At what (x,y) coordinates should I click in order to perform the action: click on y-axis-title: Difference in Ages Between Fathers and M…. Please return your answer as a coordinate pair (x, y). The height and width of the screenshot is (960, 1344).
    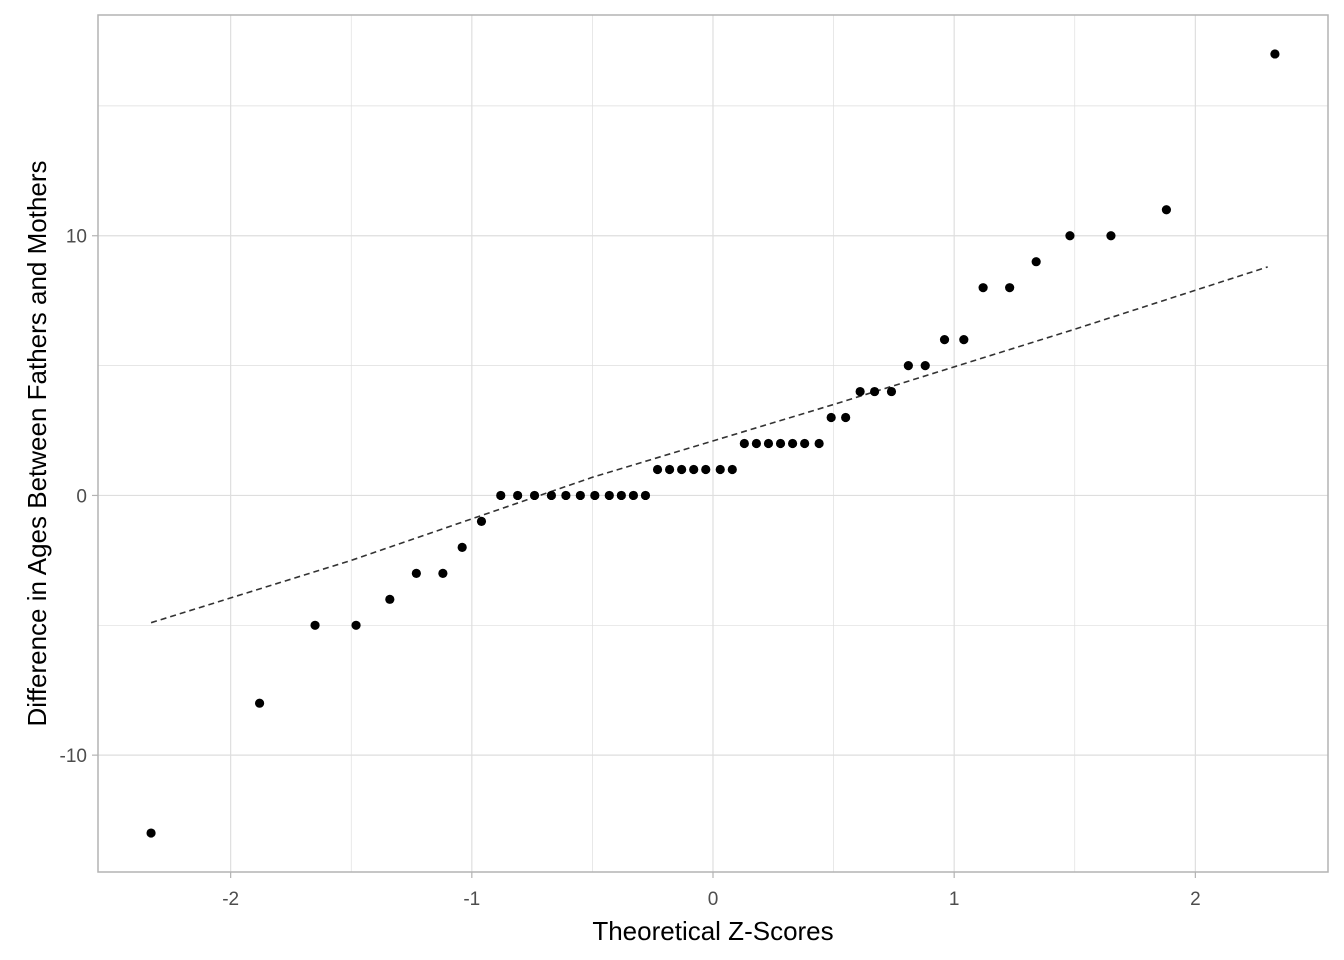
    Looking at the image, I should click on (37, 443).